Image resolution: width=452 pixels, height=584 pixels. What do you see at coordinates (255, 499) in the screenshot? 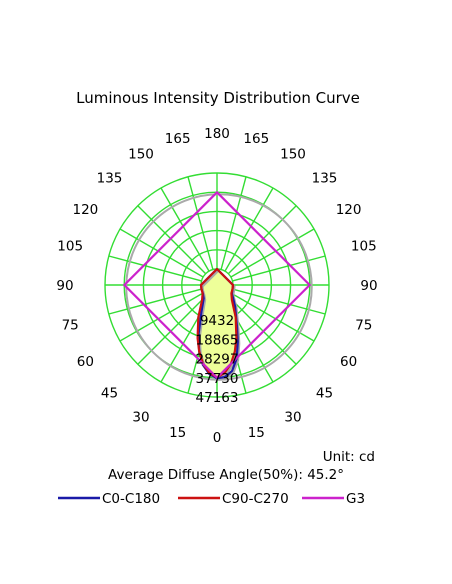
I see `legend-label: C90-C270` at bounding box center [255, 499].